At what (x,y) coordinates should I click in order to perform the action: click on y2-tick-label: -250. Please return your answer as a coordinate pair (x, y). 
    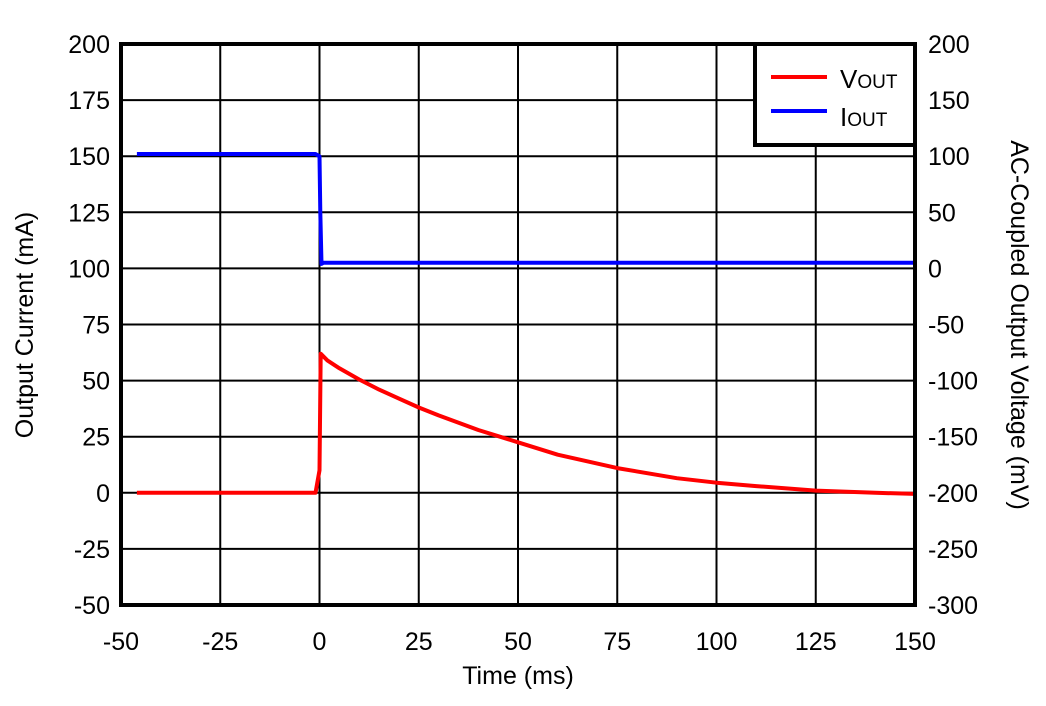
    Looking at the image, I should click on (953, 550).